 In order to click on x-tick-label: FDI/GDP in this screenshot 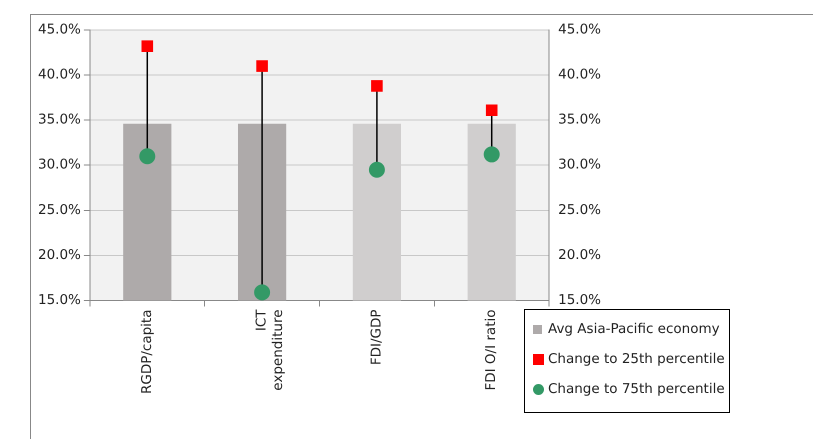, I will do `click(376, 337)`.